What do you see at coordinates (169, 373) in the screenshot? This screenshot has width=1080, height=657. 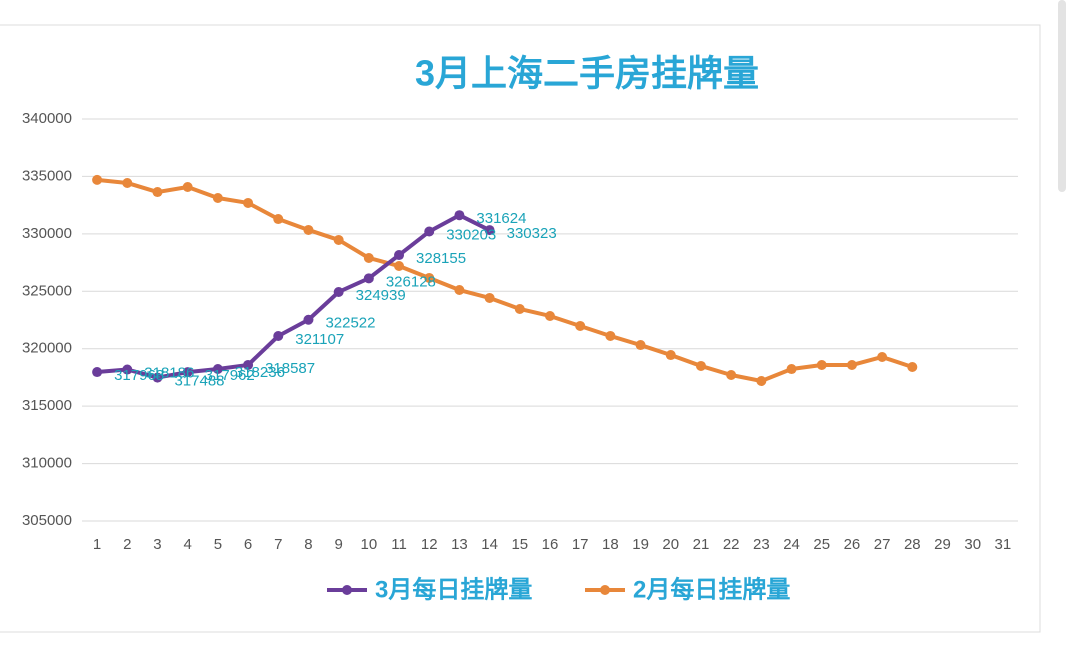 I see `data-label: 318186` at bounding box center [169, 373].